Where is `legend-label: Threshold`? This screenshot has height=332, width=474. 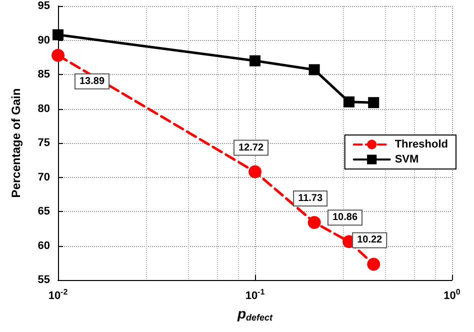 legend-label: Threshold is located at coordinates (421, 144).